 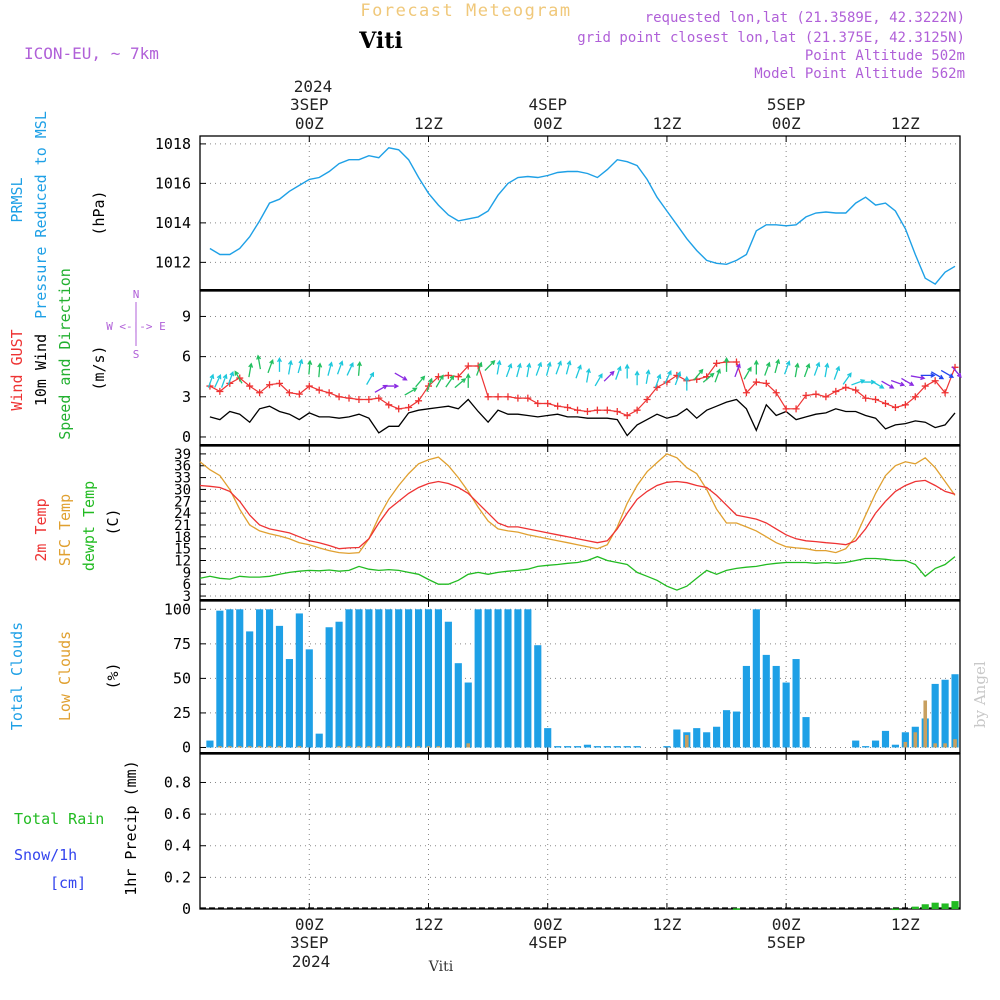 What do you see at coordinates (177, 877) in the screenshot?
I see `ytick-label: 0.2` at bounding box center [177, 877].